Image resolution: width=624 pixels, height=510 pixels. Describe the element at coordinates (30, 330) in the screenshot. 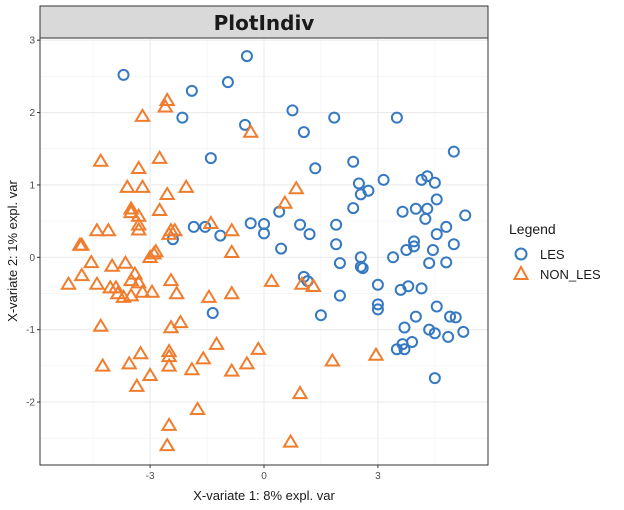

I see `y-tick-label: -1` at that location.